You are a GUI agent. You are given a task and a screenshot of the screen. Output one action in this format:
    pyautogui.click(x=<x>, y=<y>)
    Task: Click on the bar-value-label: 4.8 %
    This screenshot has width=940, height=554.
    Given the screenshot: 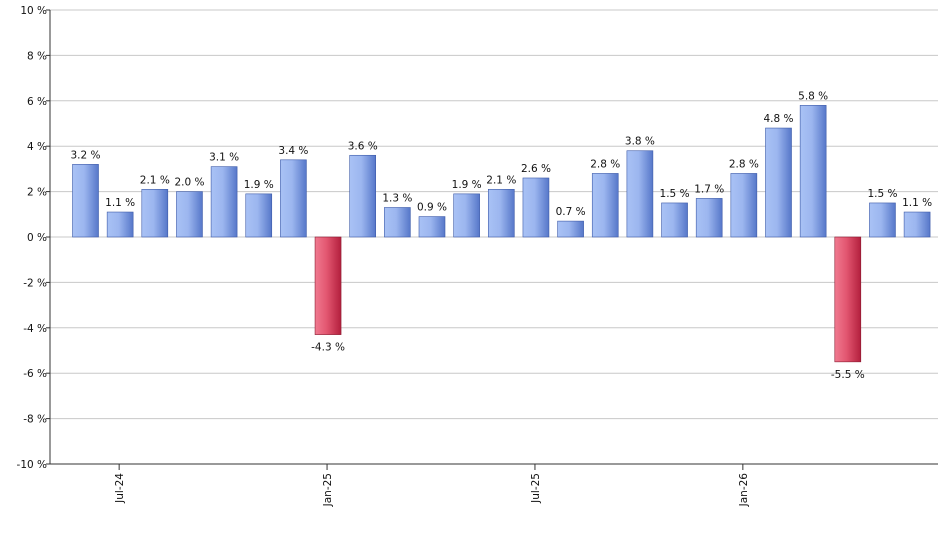 What is the action you would take?
    pyautogui.click(x=778, y=119)
    